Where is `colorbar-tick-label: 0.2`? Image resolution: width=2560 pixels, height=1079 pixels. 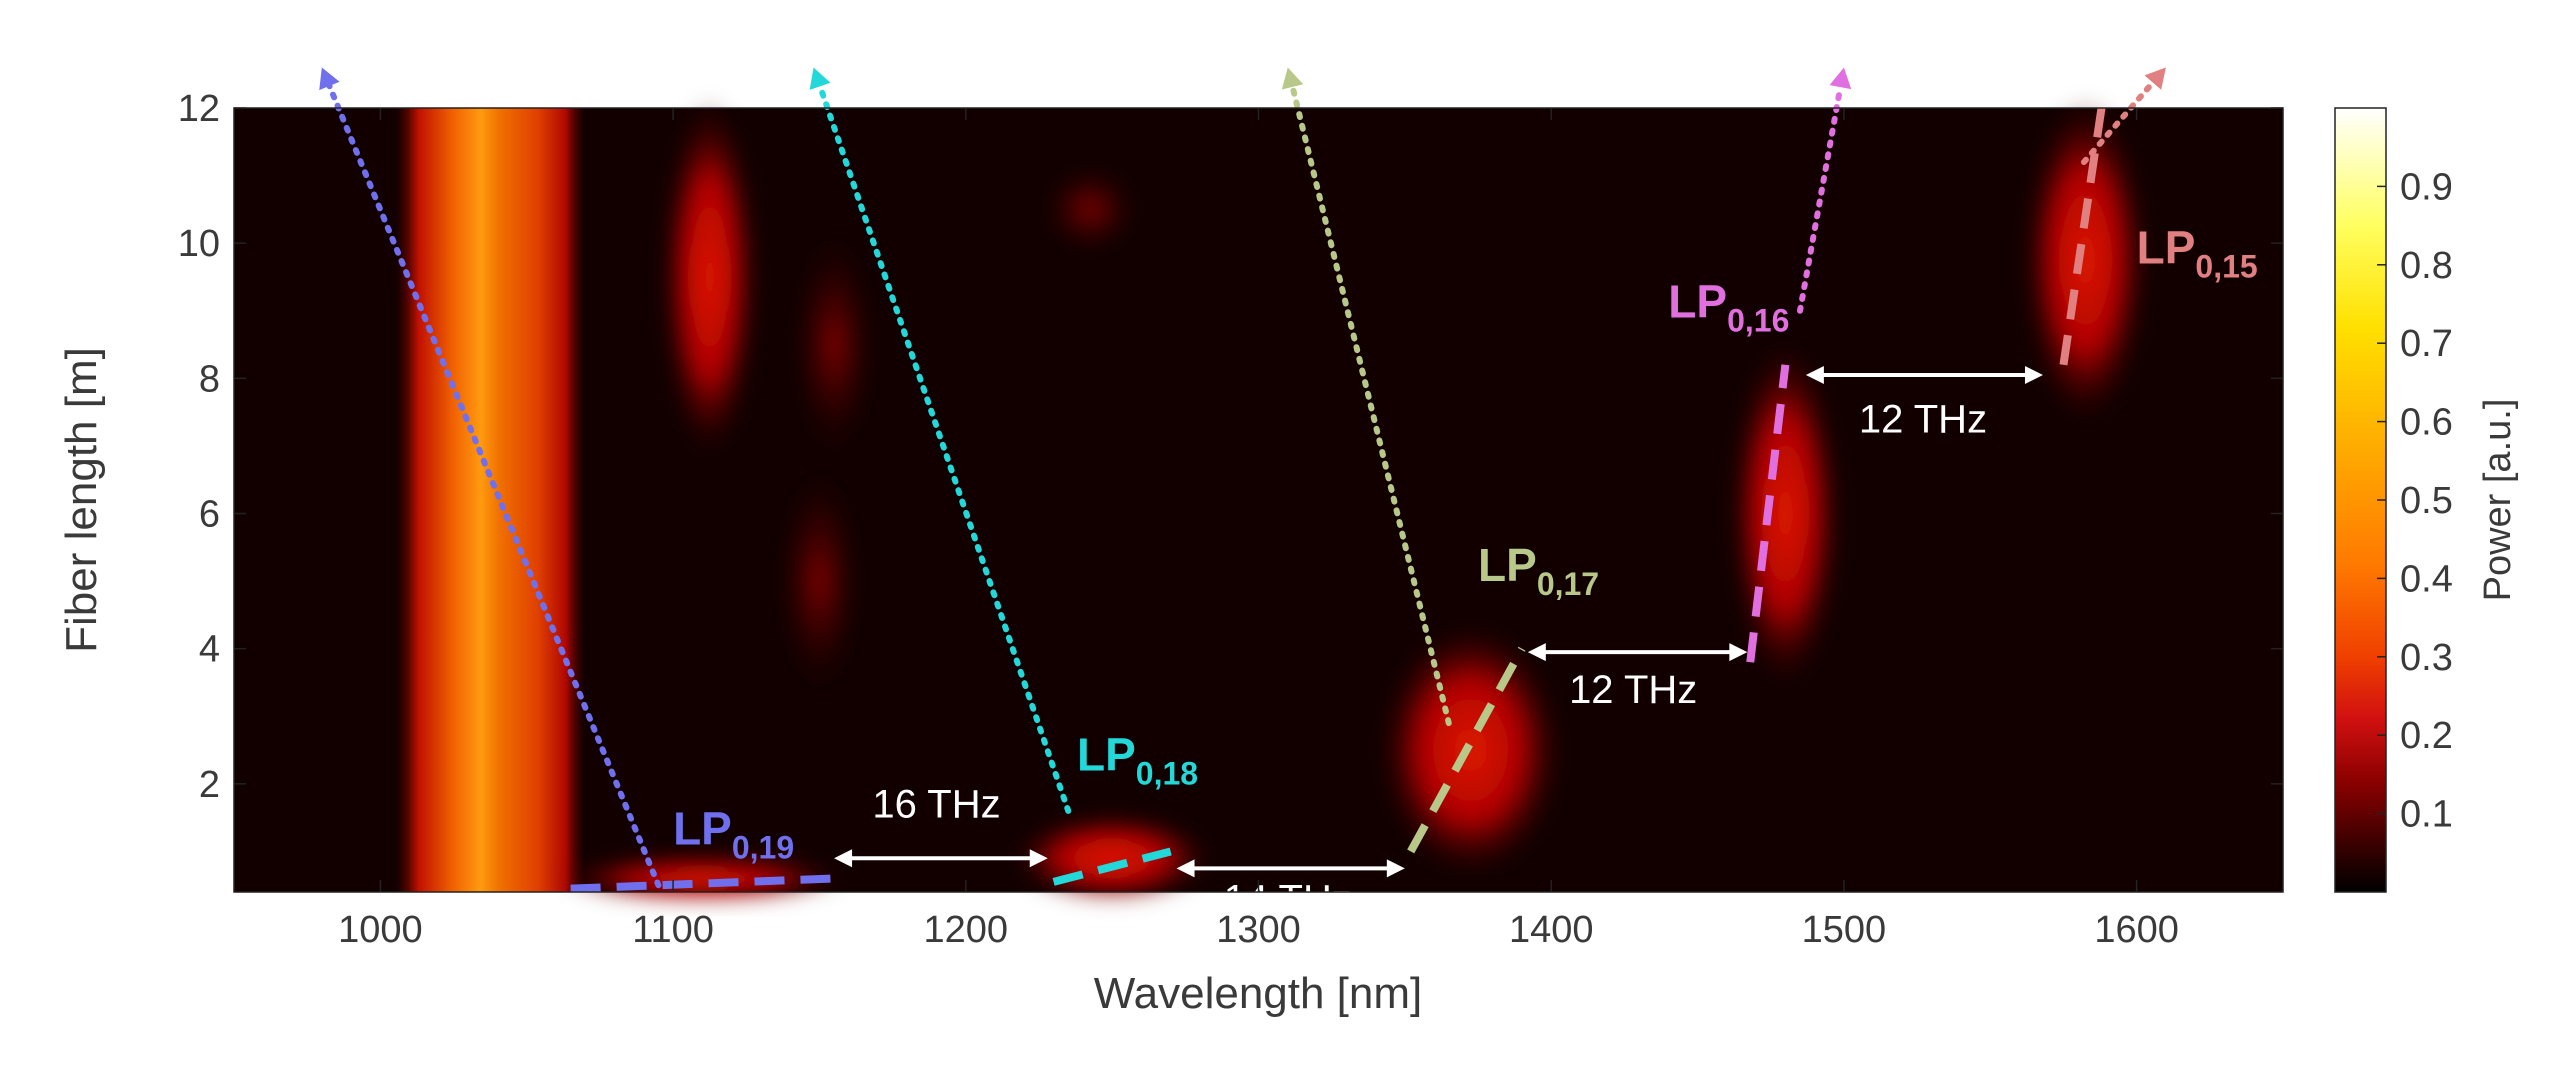 colorbar-tick-label: 0.2 is located at coordinates (2426, 736).